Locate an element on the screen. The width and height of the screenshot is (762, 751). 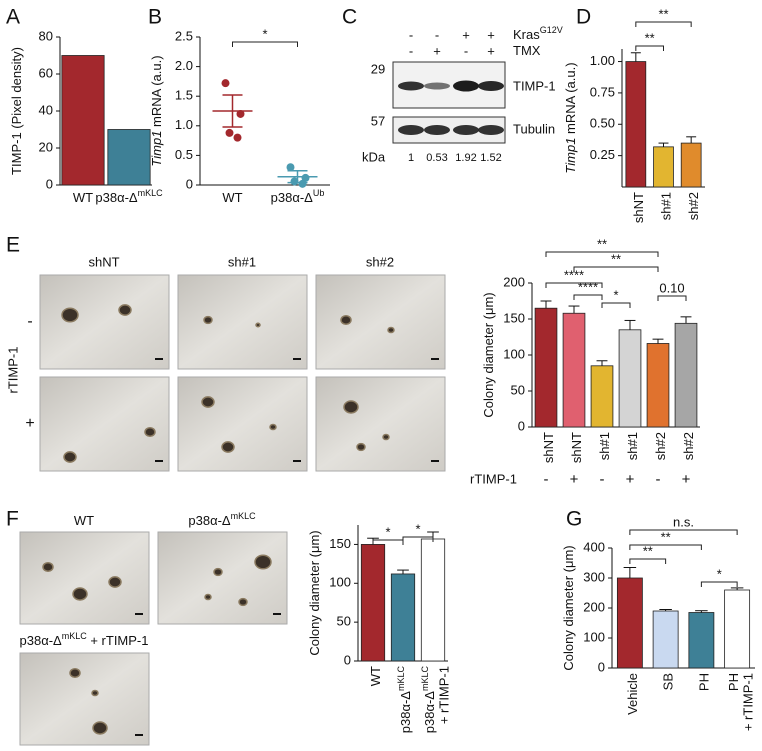
panel-letter: F is located at coordinates (12, 519).